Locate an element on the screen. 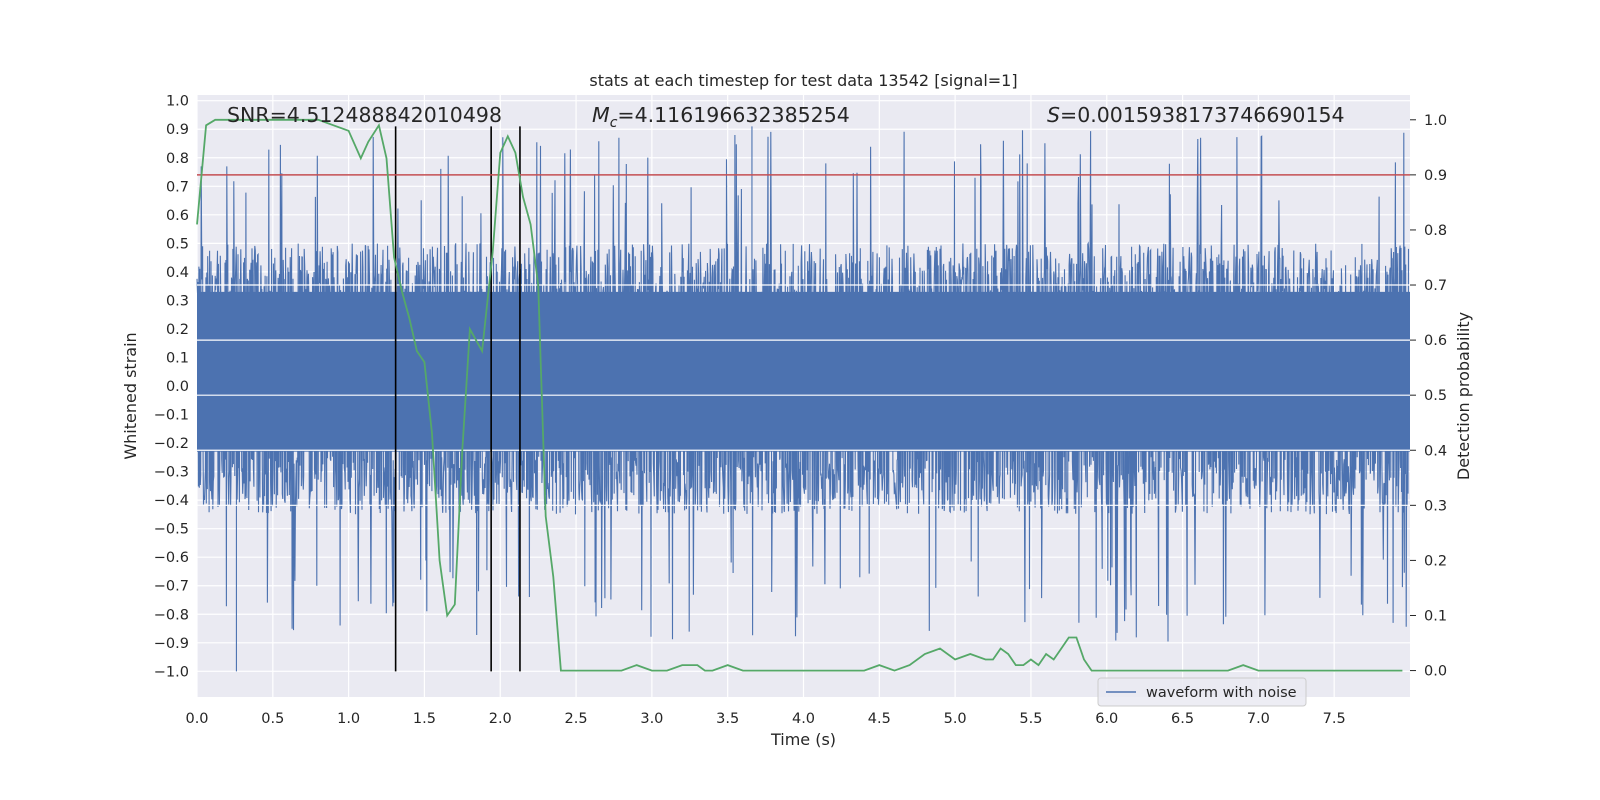  y-tick-label: −0.7 is located at coordinates (171, 587).